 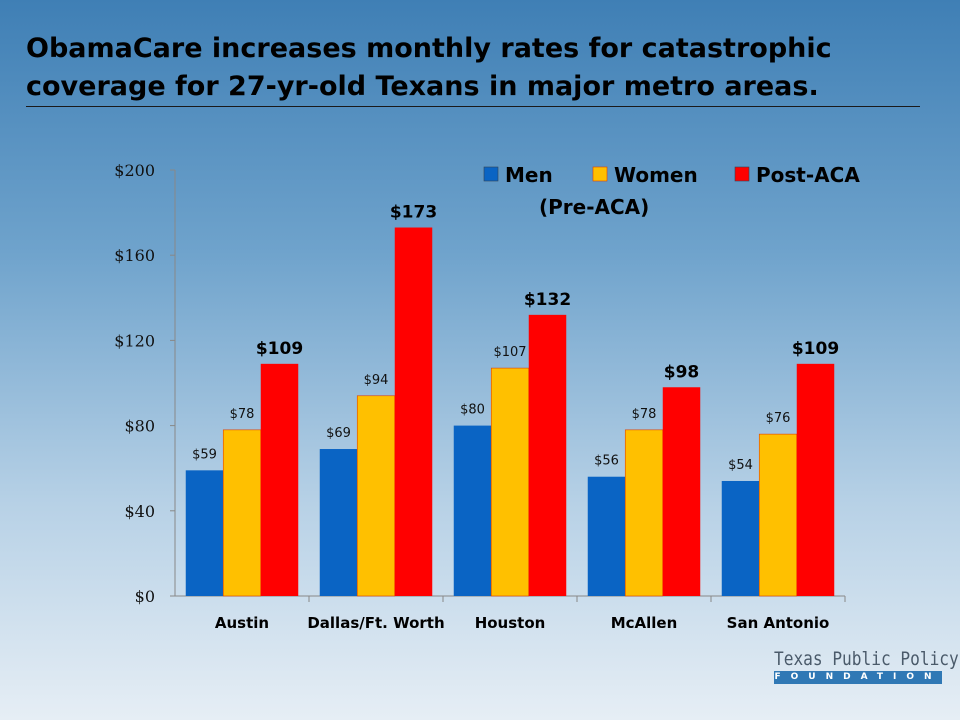 I want to click on data-label: $173, so click(x=413, y=213).